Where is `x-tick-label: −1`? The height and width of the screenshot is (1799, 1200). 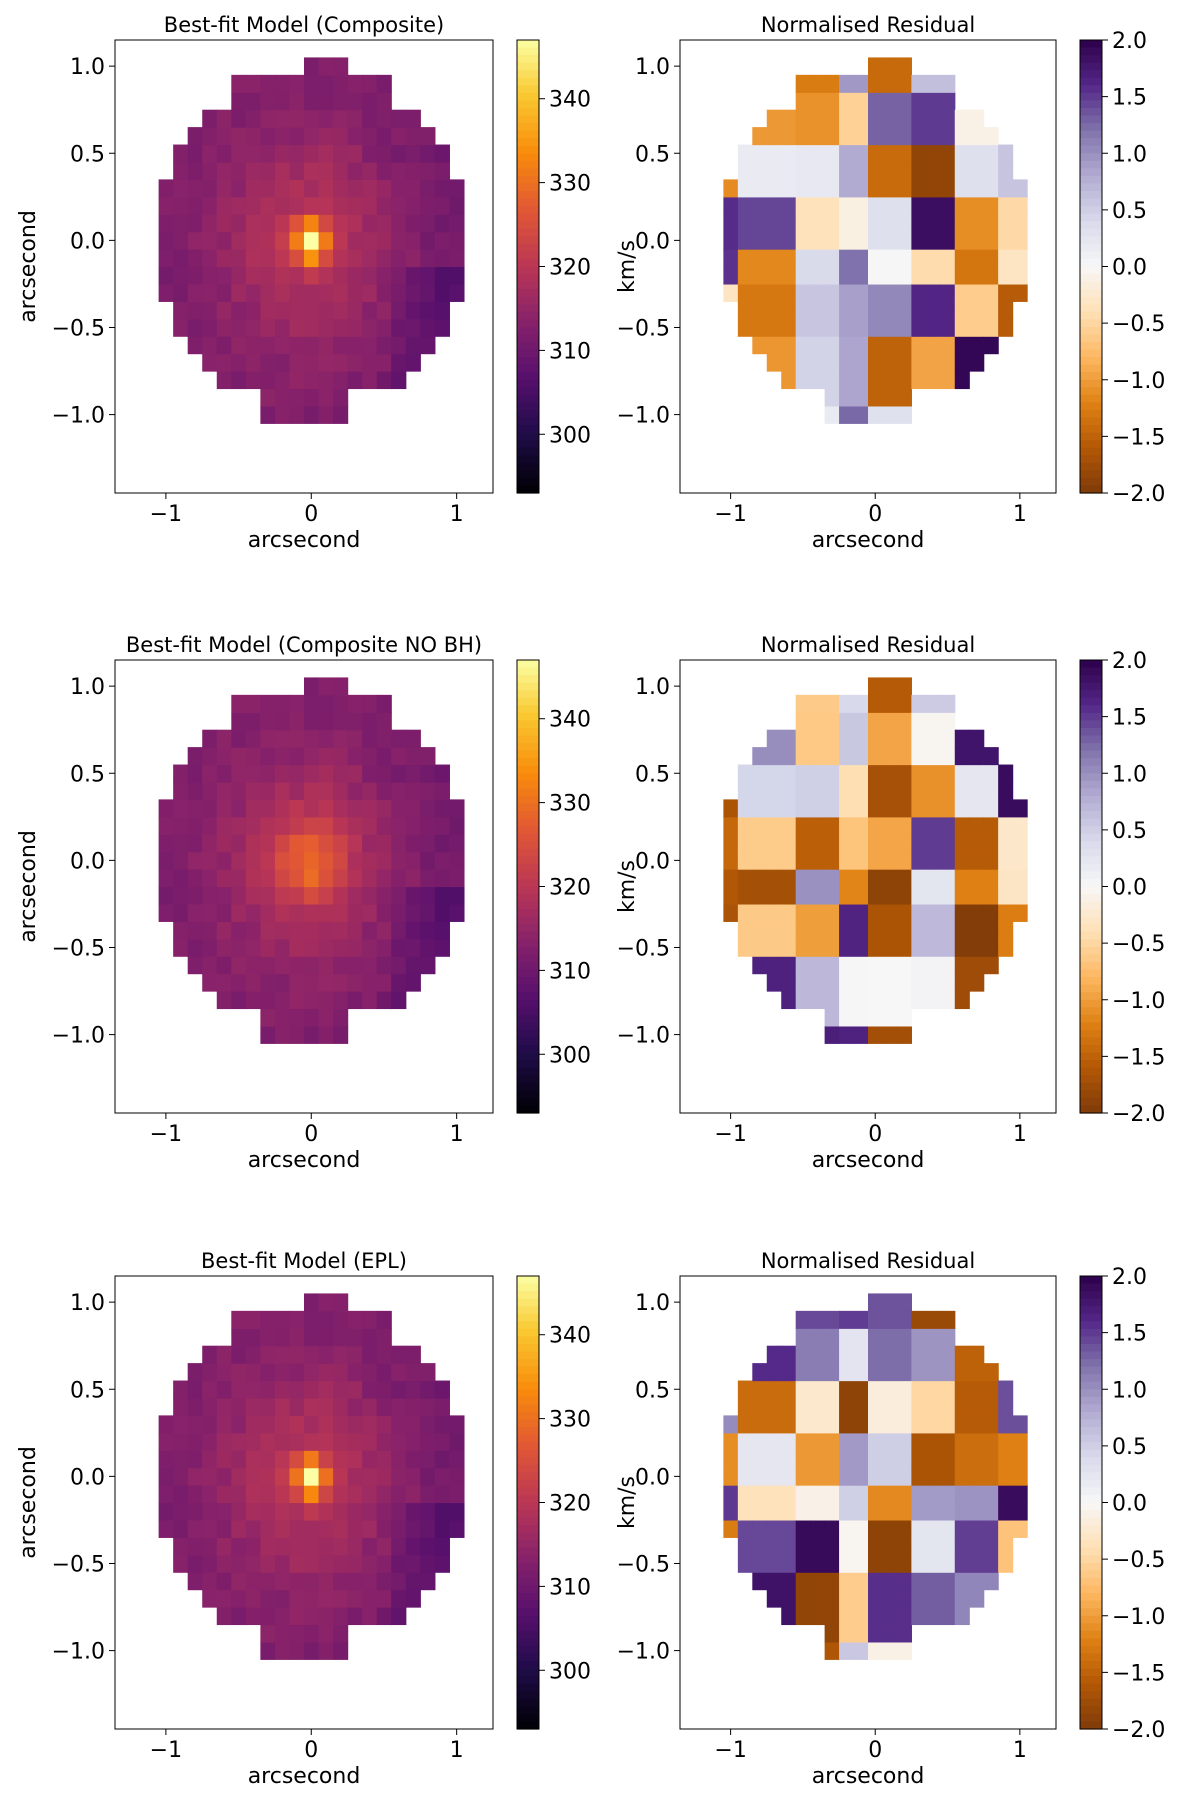
x-tick-label: −1 is located at coordinates (166, 1750).